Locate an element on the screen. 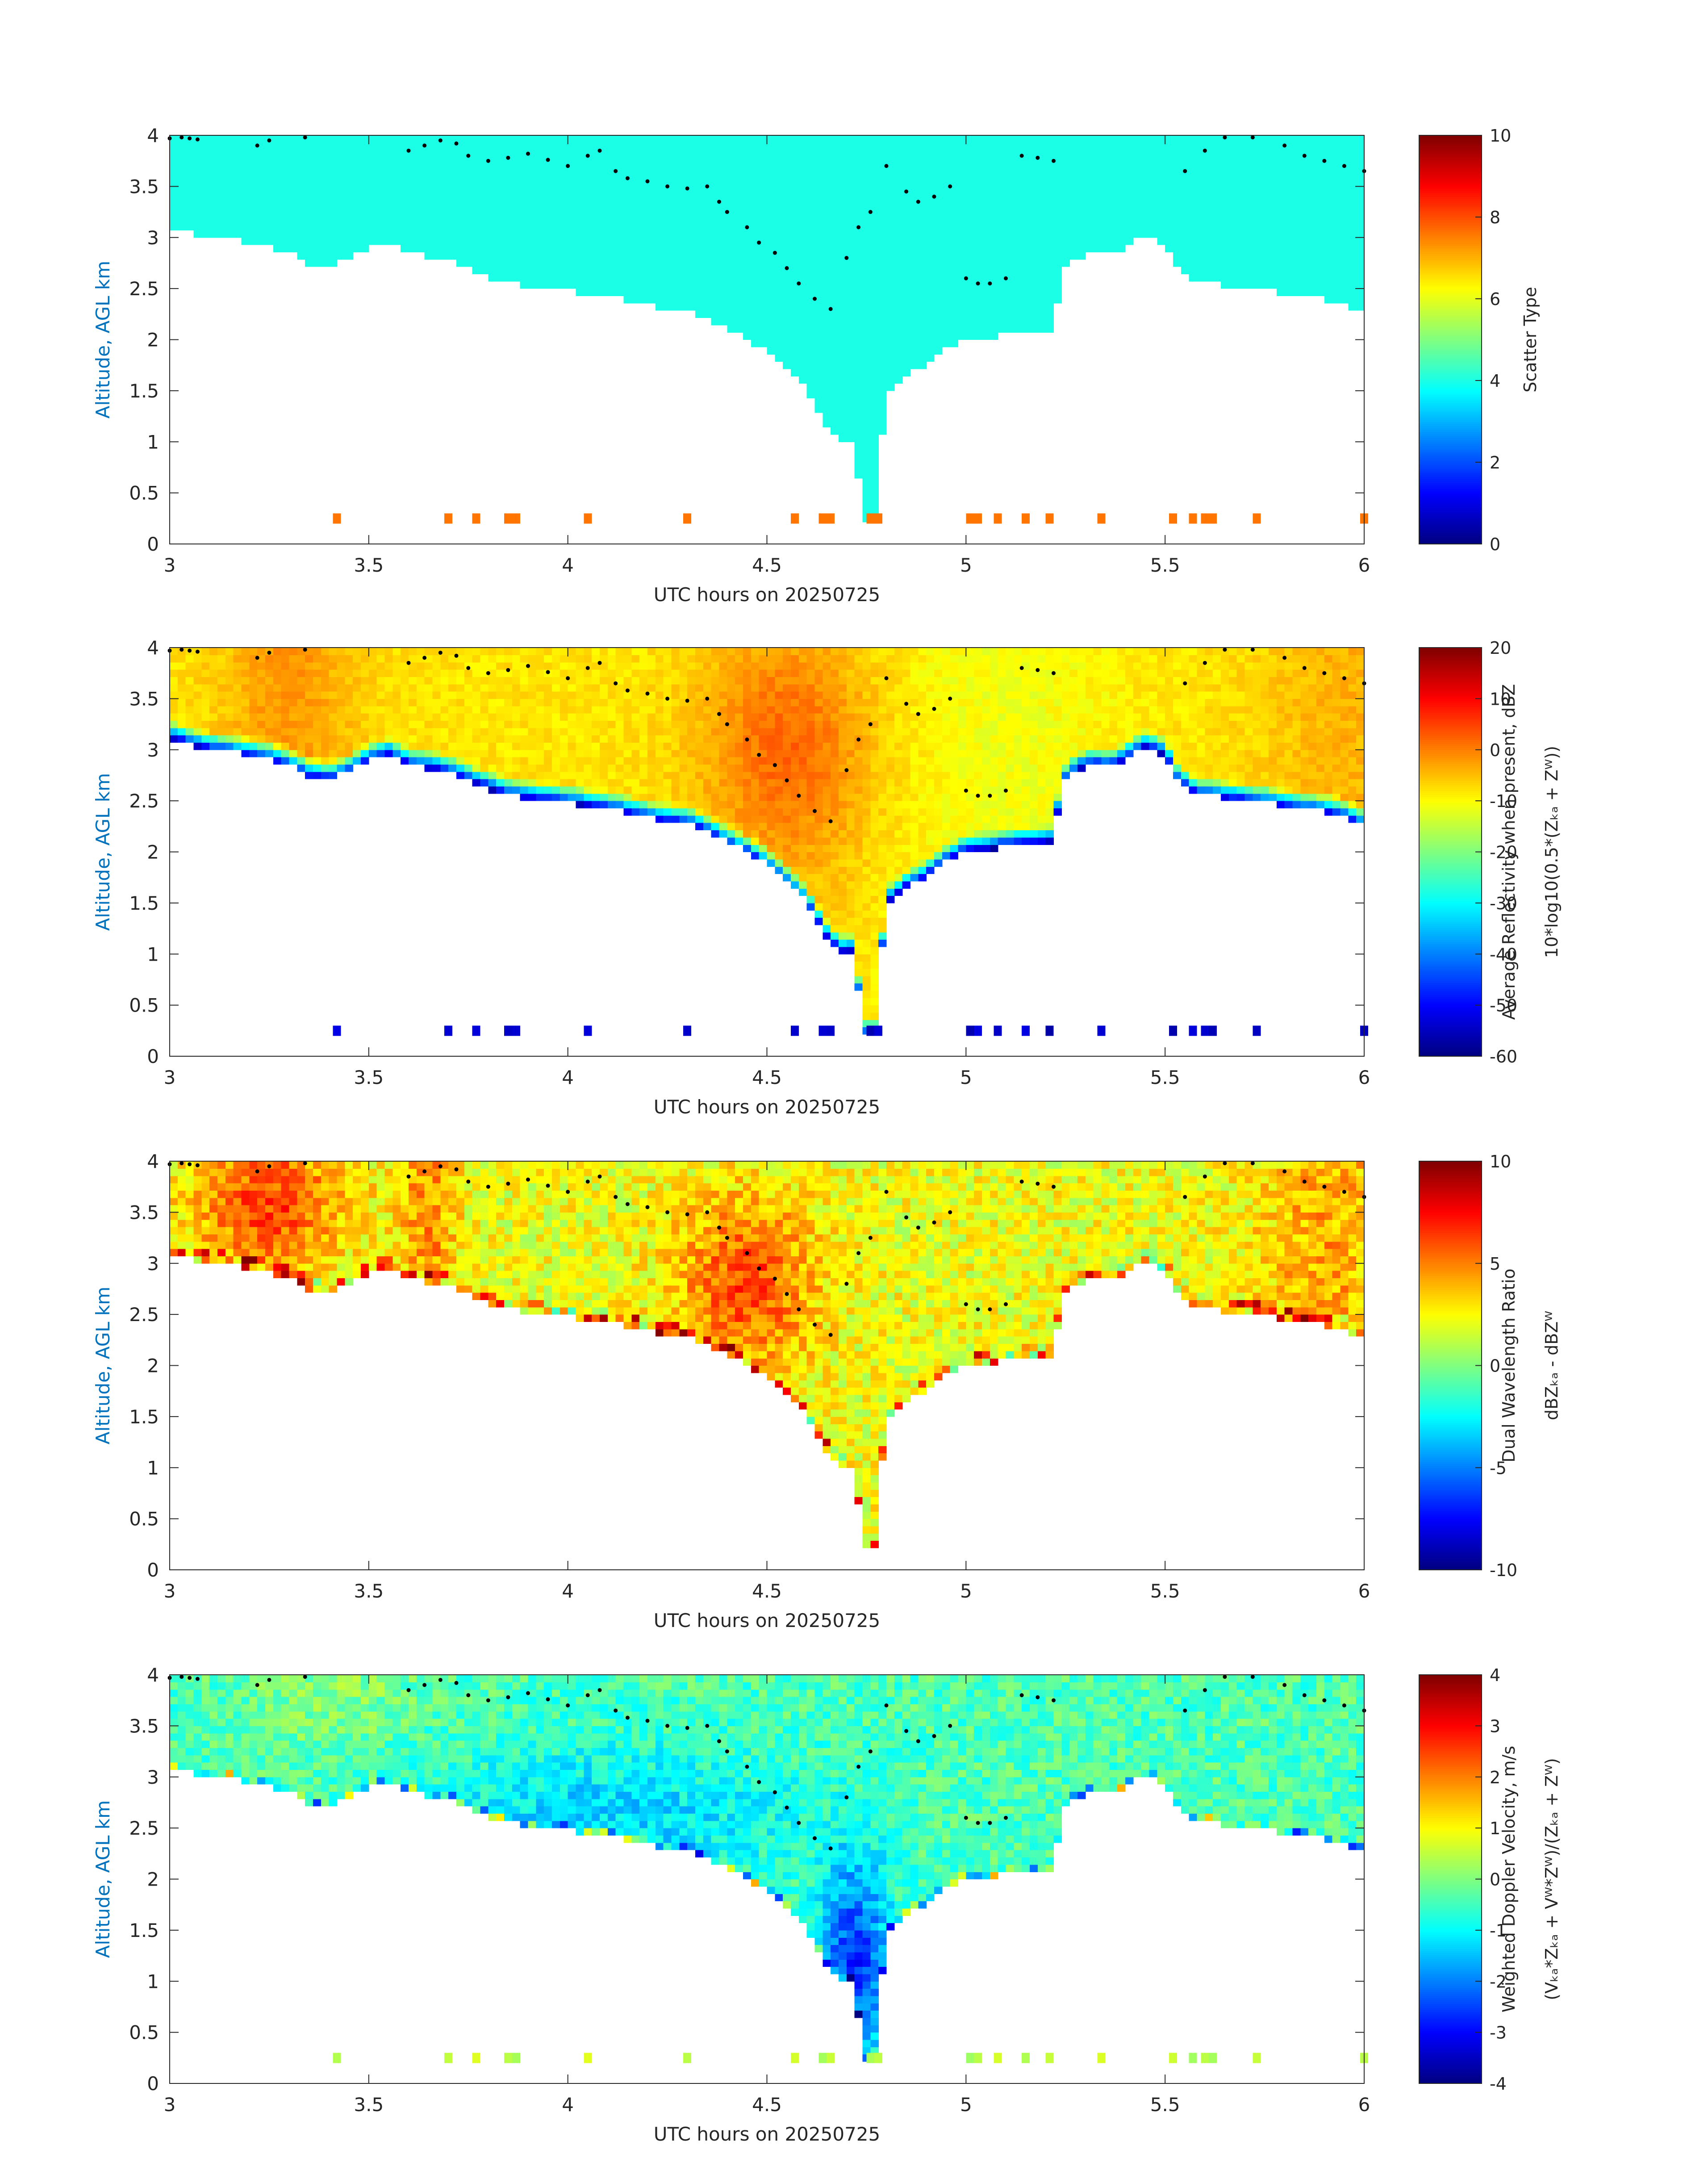 The image size is (1708, 2179). colorbar-tick-label: -60 is located at coordinates (1503, 1056).